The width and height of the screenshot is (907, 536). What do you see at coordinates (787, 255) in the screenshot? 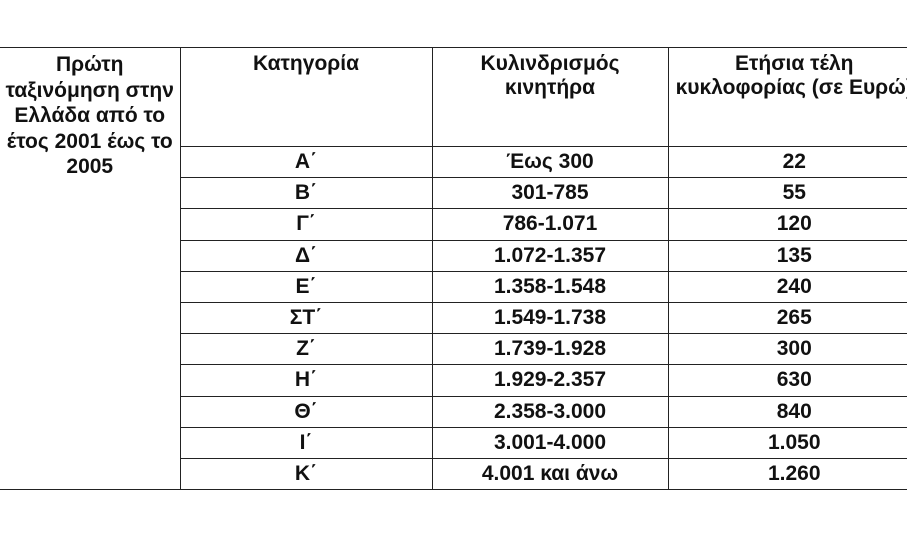
I see `annual-fee-cell: 135` at bounding box center [787, 255].